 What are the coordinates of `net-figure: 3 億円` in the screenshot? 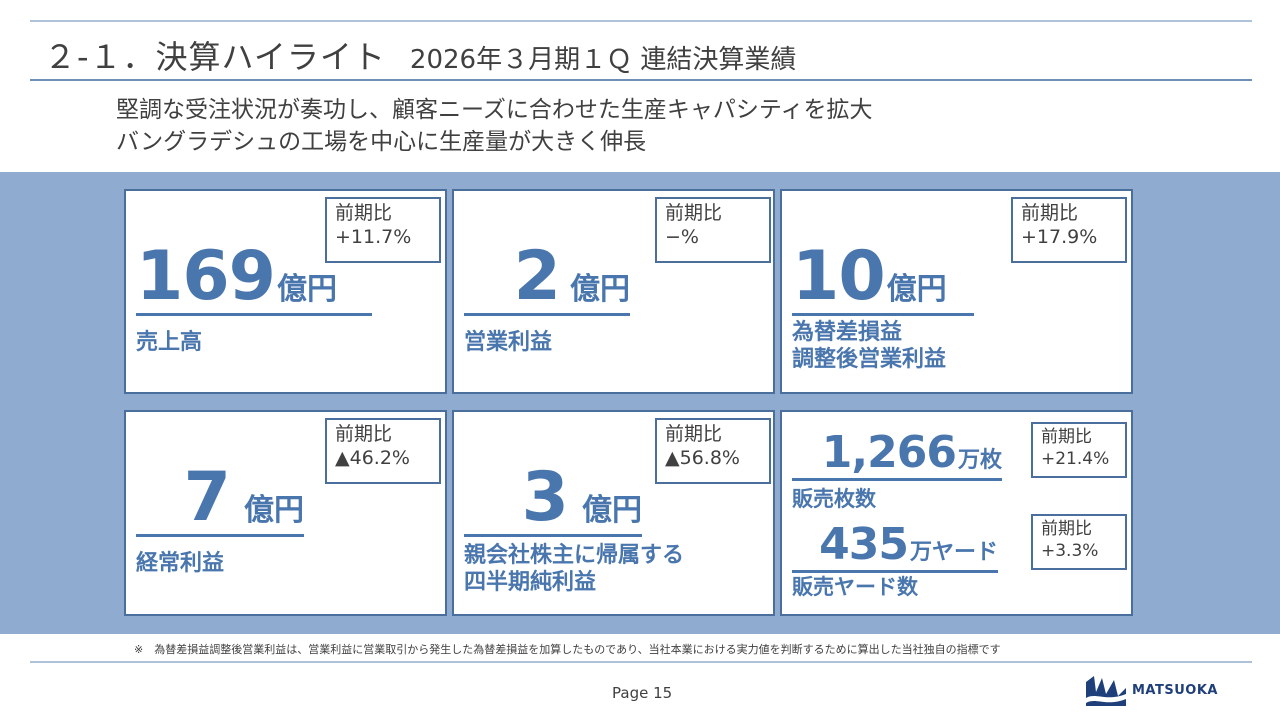 It's located at (553, 499).